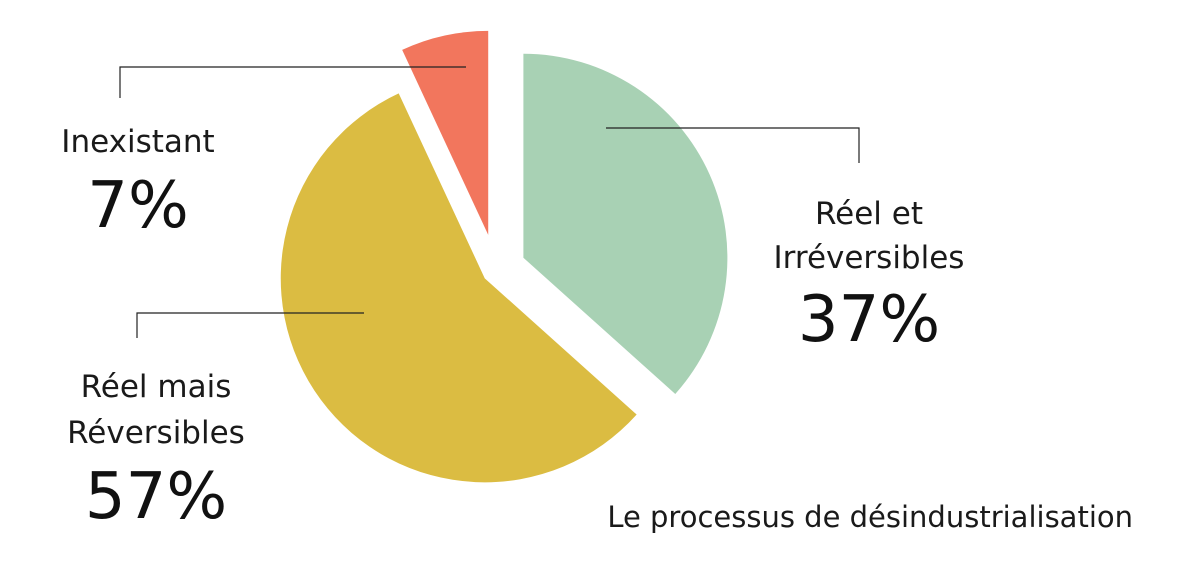  I want to click on slice-value-reel-et-irreversibles: 37%, so click(869, 320).